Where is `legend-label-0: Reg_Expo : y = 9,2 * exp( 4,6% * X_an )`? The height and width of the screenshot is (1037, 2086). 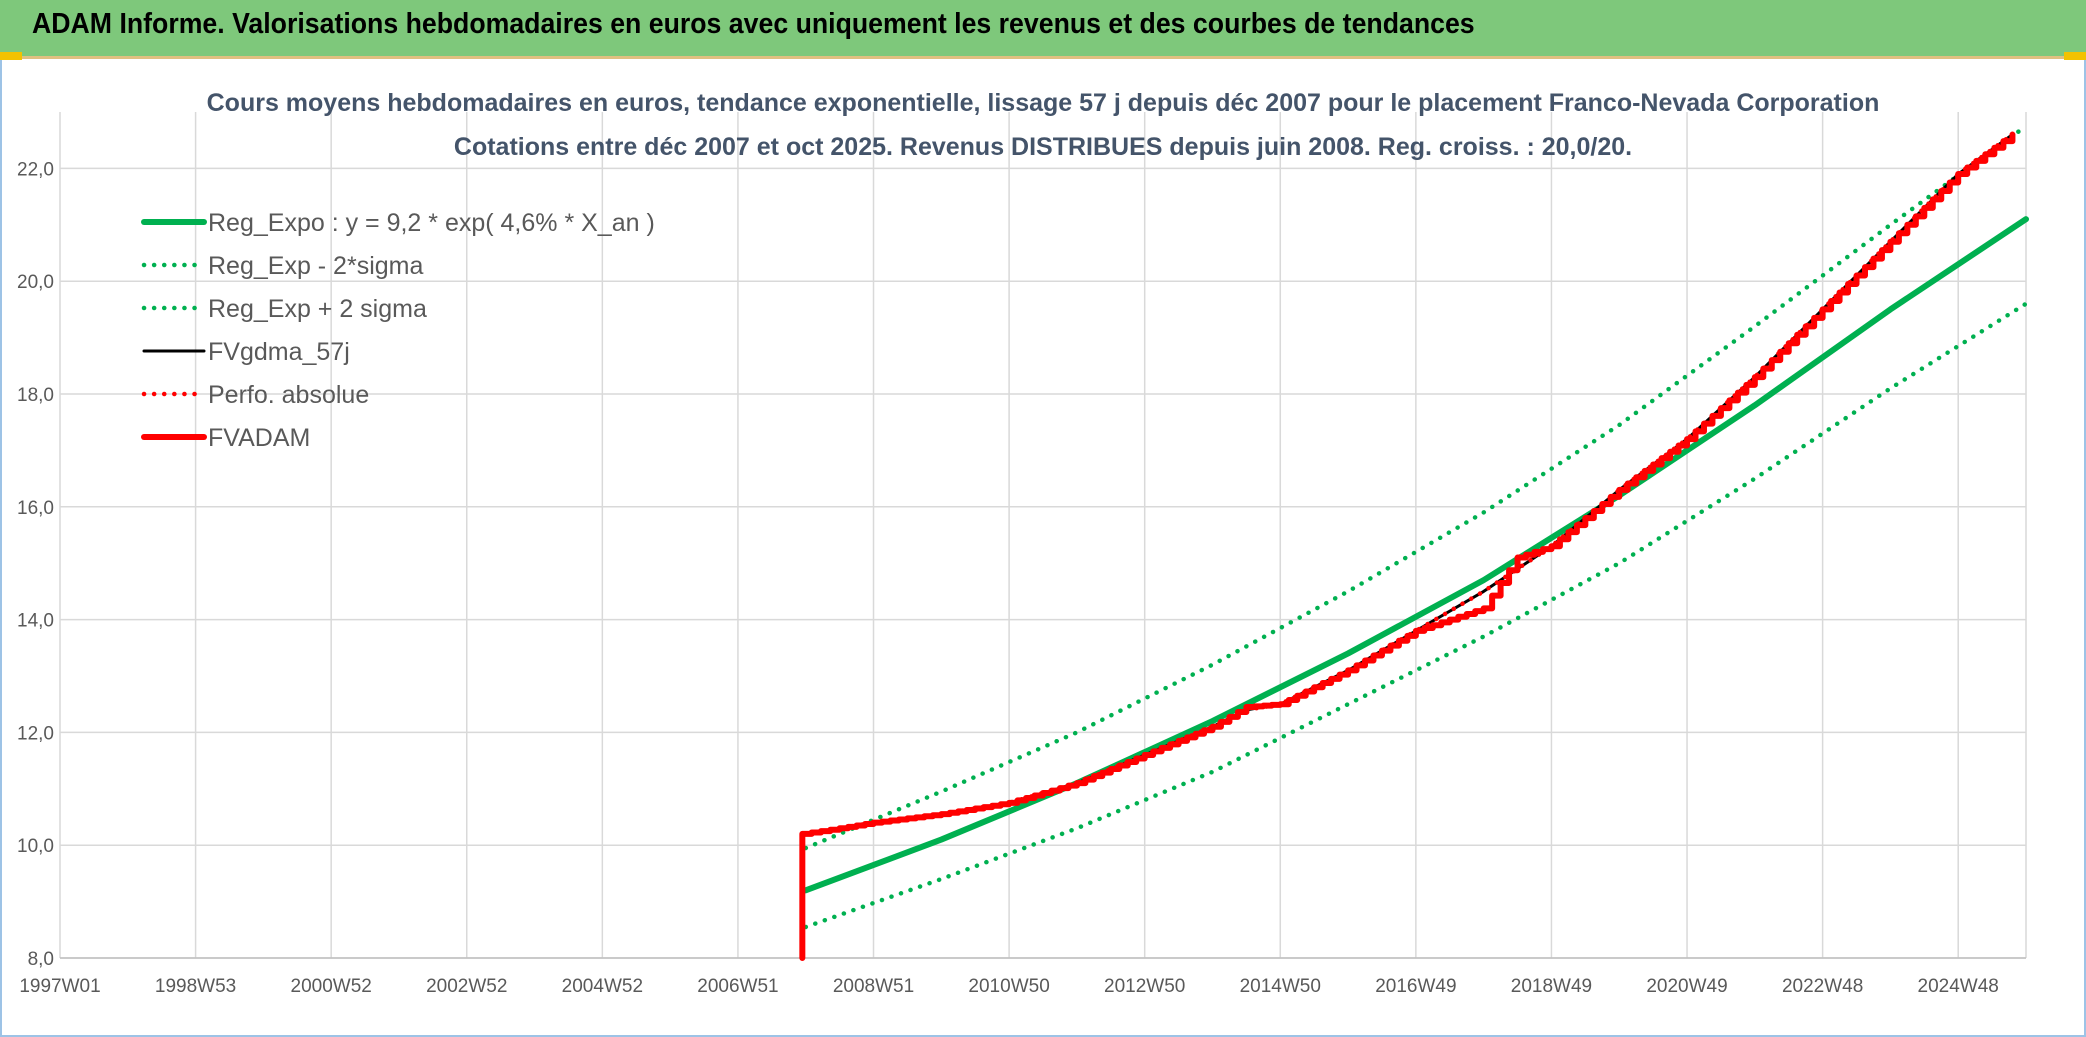 legend-label-0: Reg_Expo : y = 9,2 * exp( 4,6% * X_an ) is located at coordinates (431, 223).